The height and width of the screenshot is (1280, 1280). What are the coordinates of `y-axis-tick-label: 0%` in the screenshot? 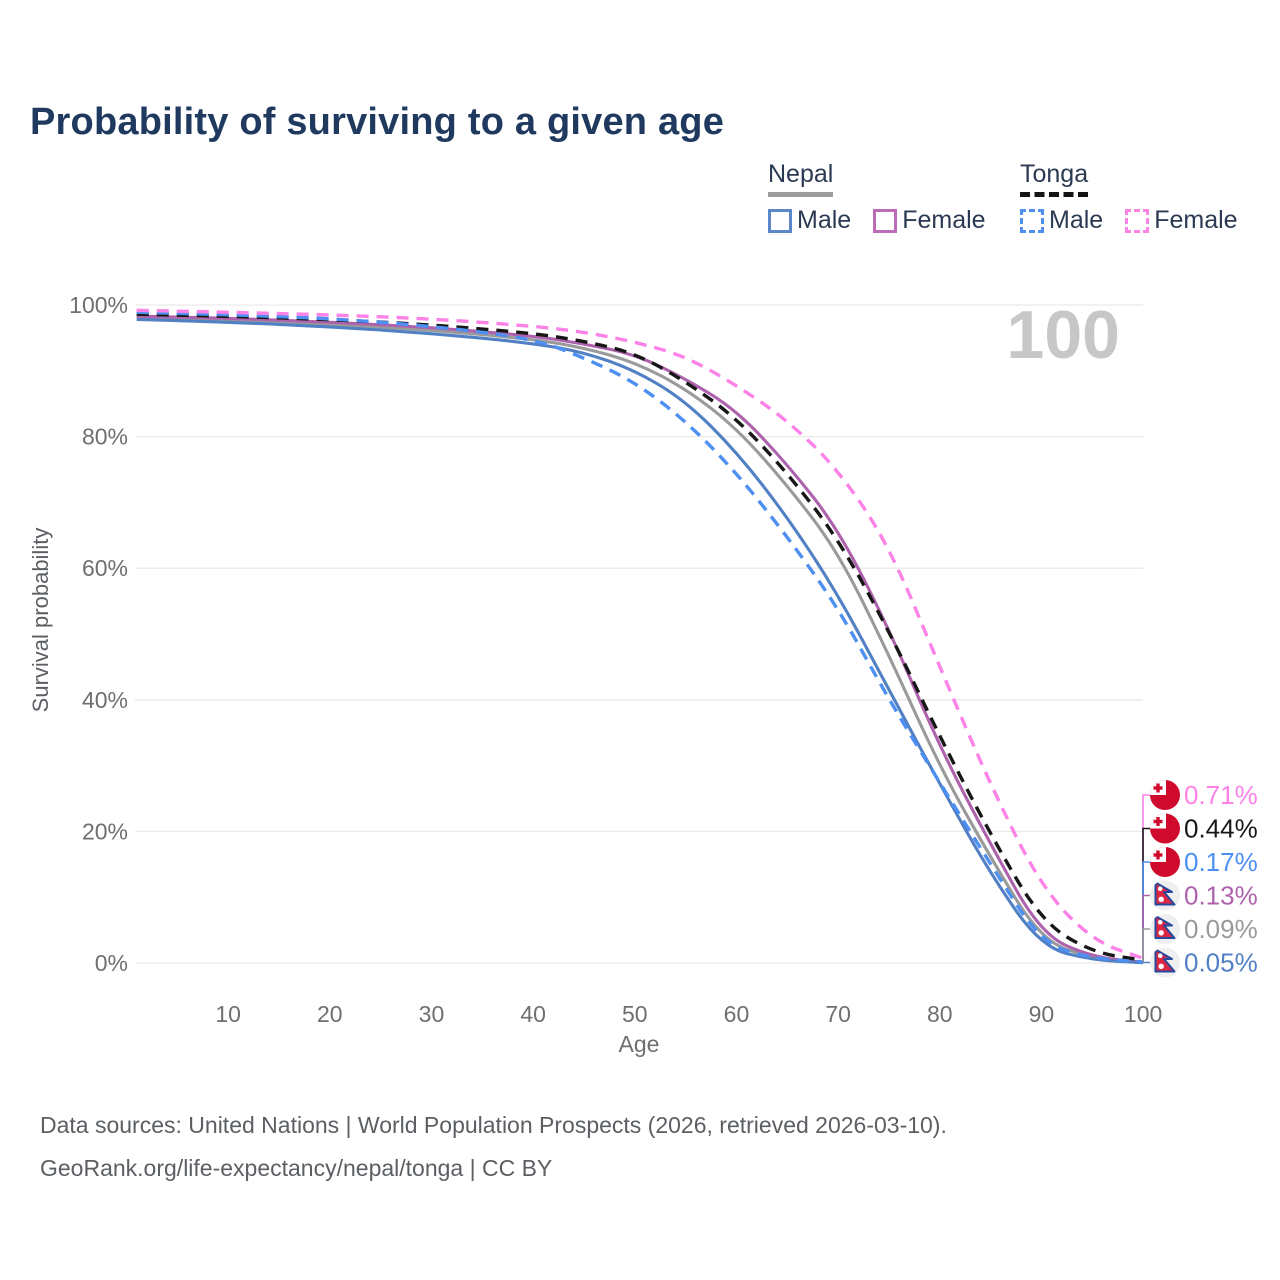 It's located at (111, 963).